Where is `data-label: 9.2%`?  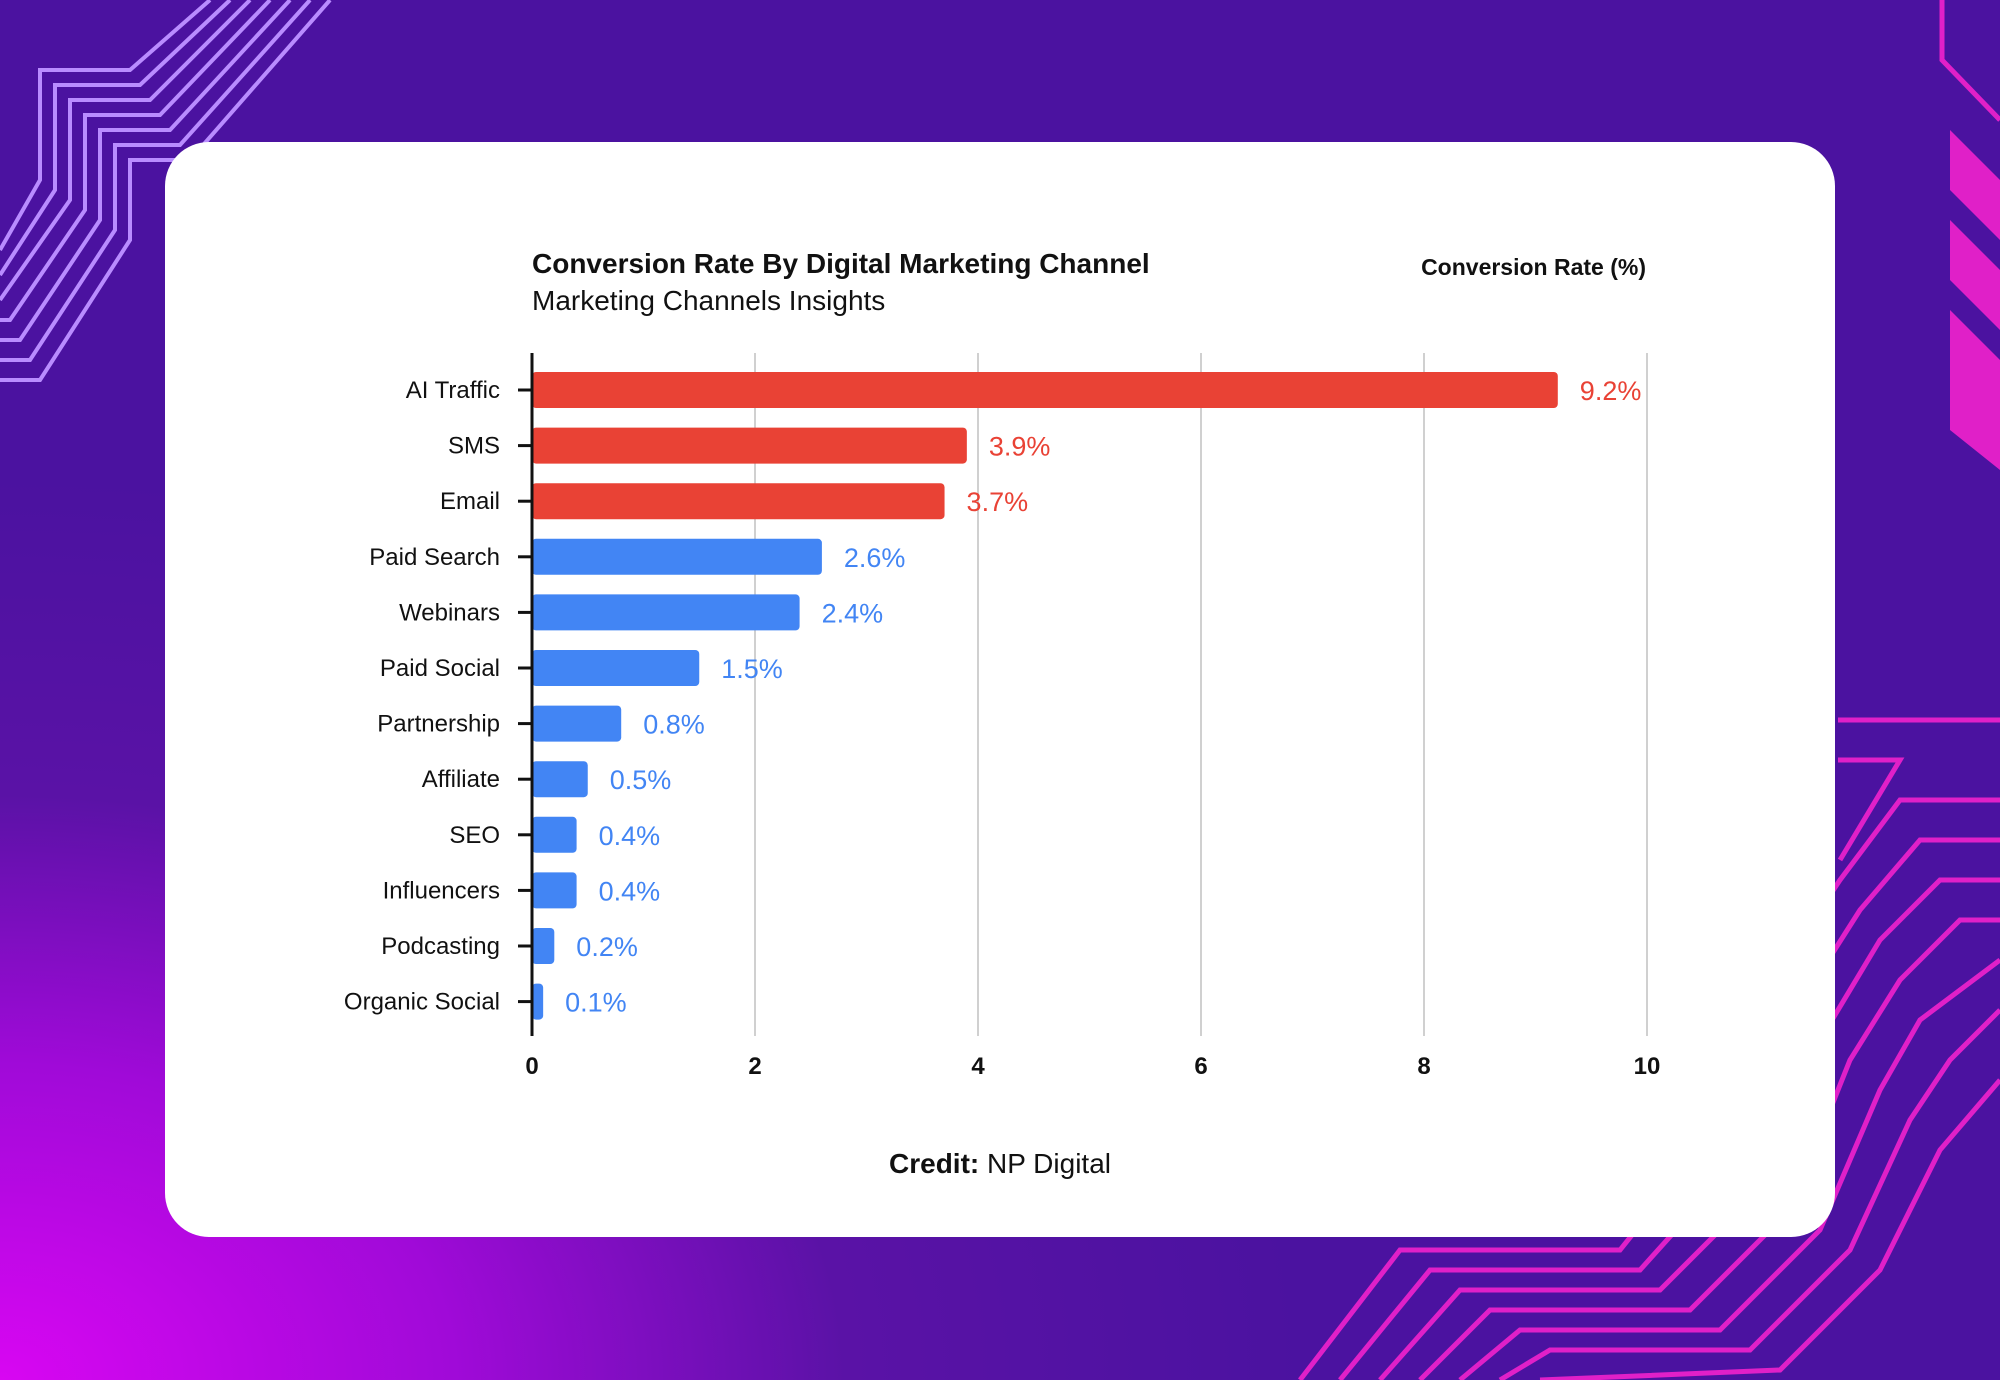 data-label: 9.2% is located at coordinates (1611, 391).